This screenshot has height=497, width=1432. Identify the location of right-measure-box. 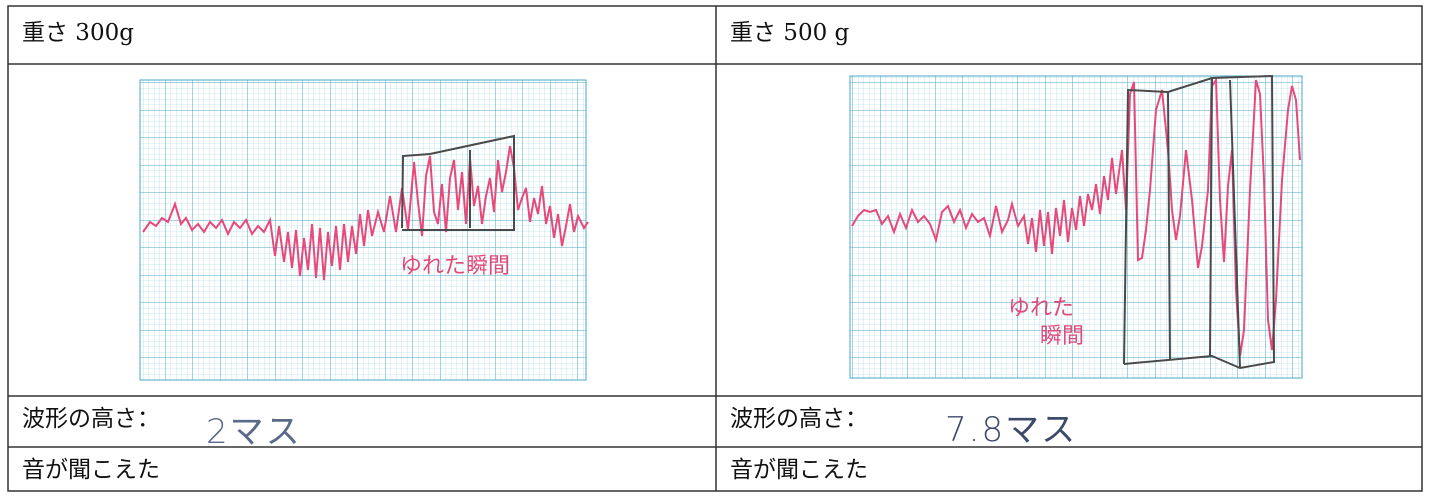
(1199, 222).